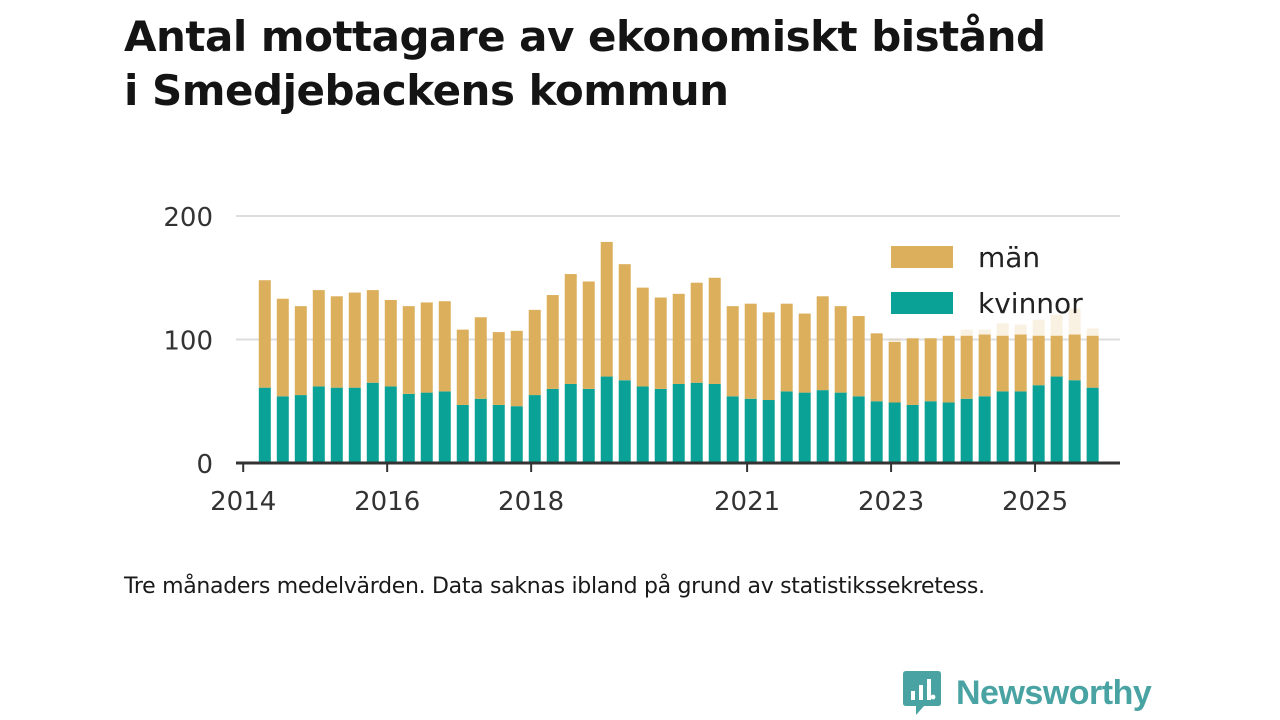 This screenshot has height=720, width=1280. Describe the element at coordinates (922, 257) in the screenshot. I see `legend-swatch-man` at that location.